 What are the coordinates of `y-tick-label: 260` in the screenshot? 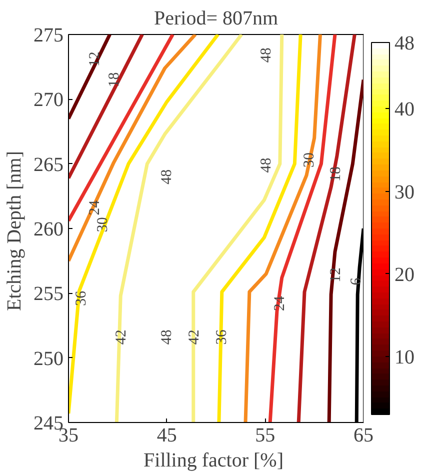 It's located at (49, 229).